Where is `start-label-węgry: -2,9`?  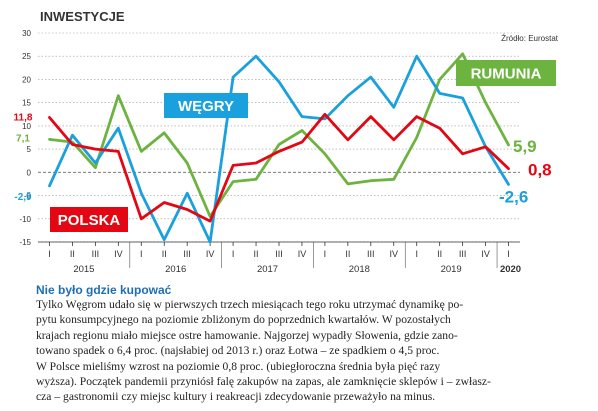
start-label-węgry: -2,9 is located at coordinates (23, 197).